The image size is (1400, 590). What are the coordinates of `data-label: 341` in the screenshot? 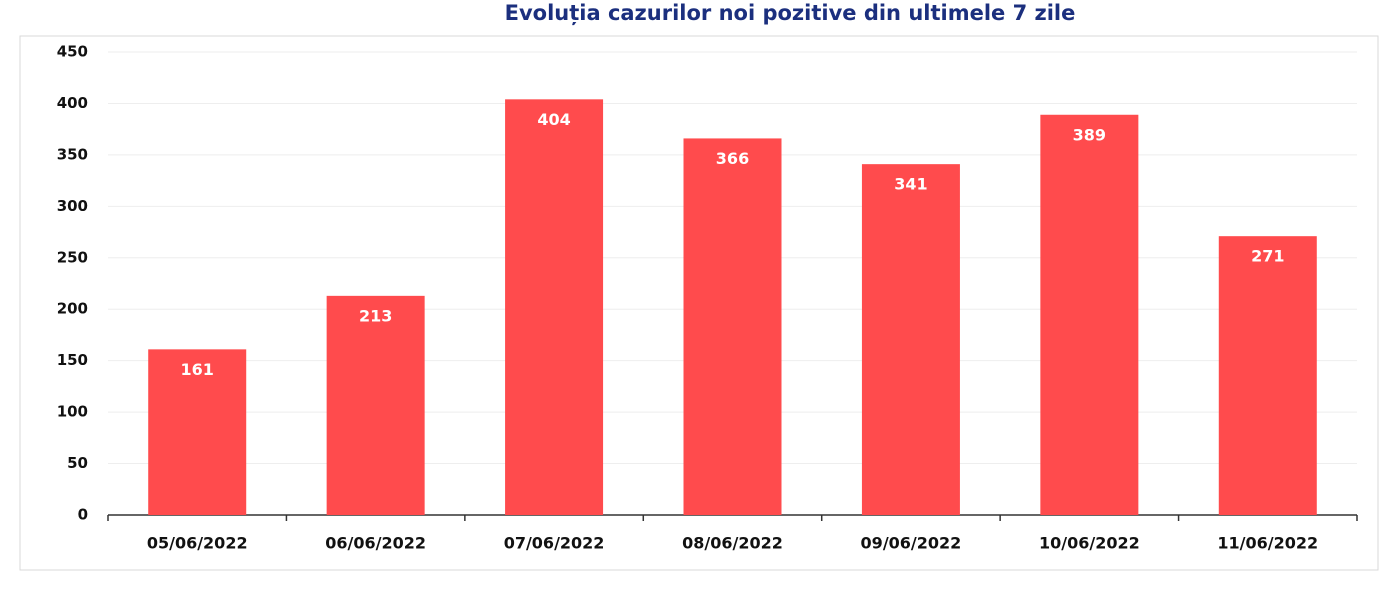 It's located at (910, 184).